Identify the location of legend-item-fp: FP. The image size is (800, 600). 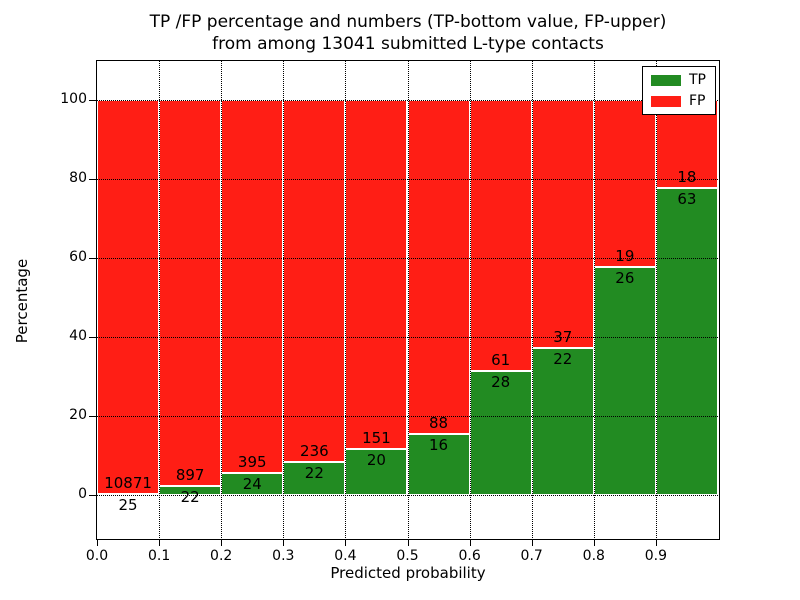
(678, 101).